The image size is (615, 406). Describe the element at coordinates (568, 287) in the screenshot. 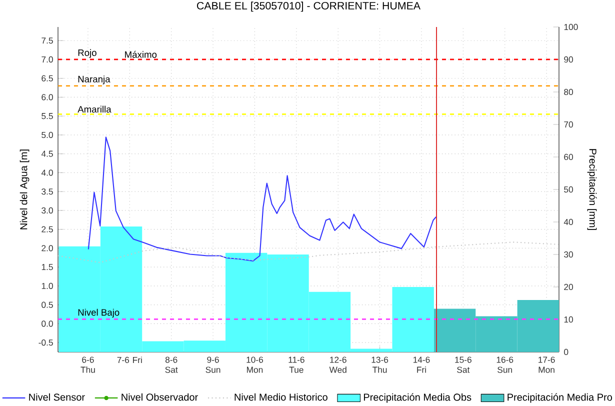

I see `y2-tick-label: 20` at that location.